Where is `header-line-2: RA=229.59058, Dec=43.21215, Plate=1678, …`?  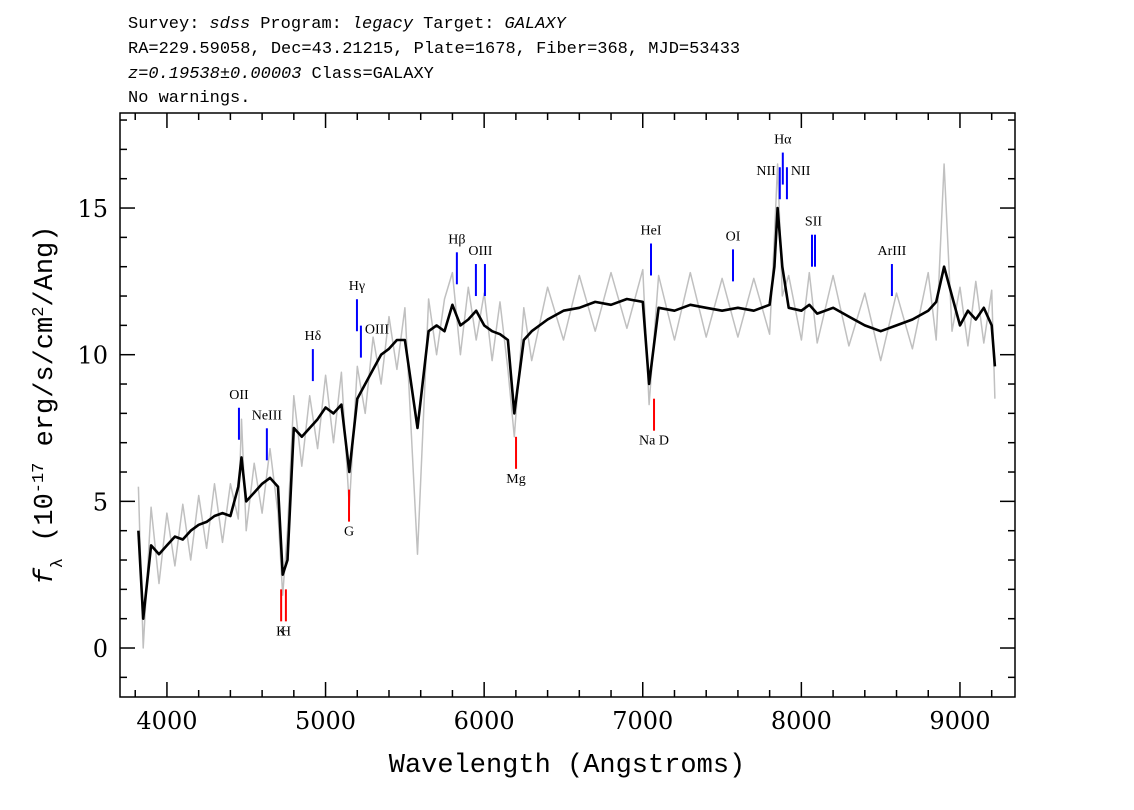 header-line-2: RA=229.59058, Dec=43.21215, Plate=1678, … is located at coordinates (434, 49).